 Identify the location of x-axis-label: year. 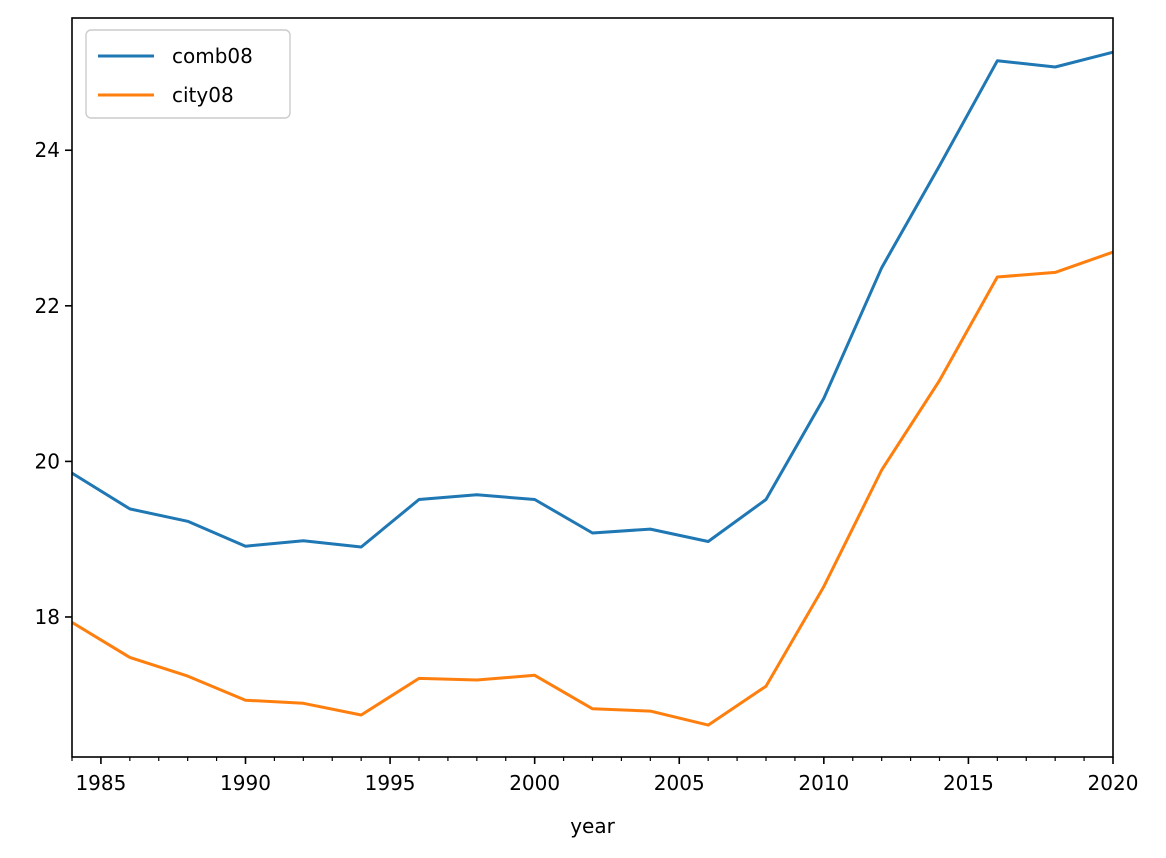
(592, 826).